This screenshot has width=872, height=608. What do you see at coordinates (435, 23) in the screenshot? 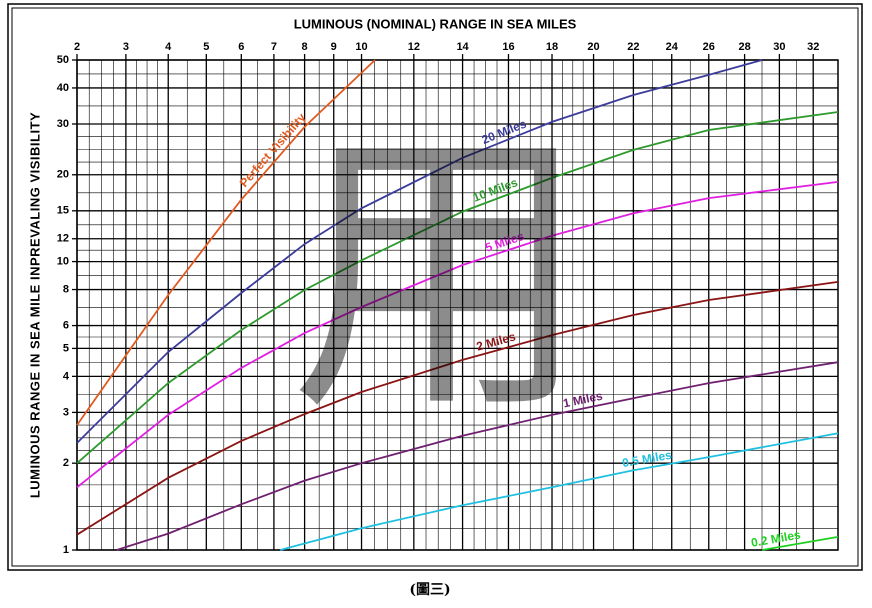
I see `chart-title: LUMINOUS (NOMINAL) RANGE IN SEA MILES` at bounding box center [435, 23].